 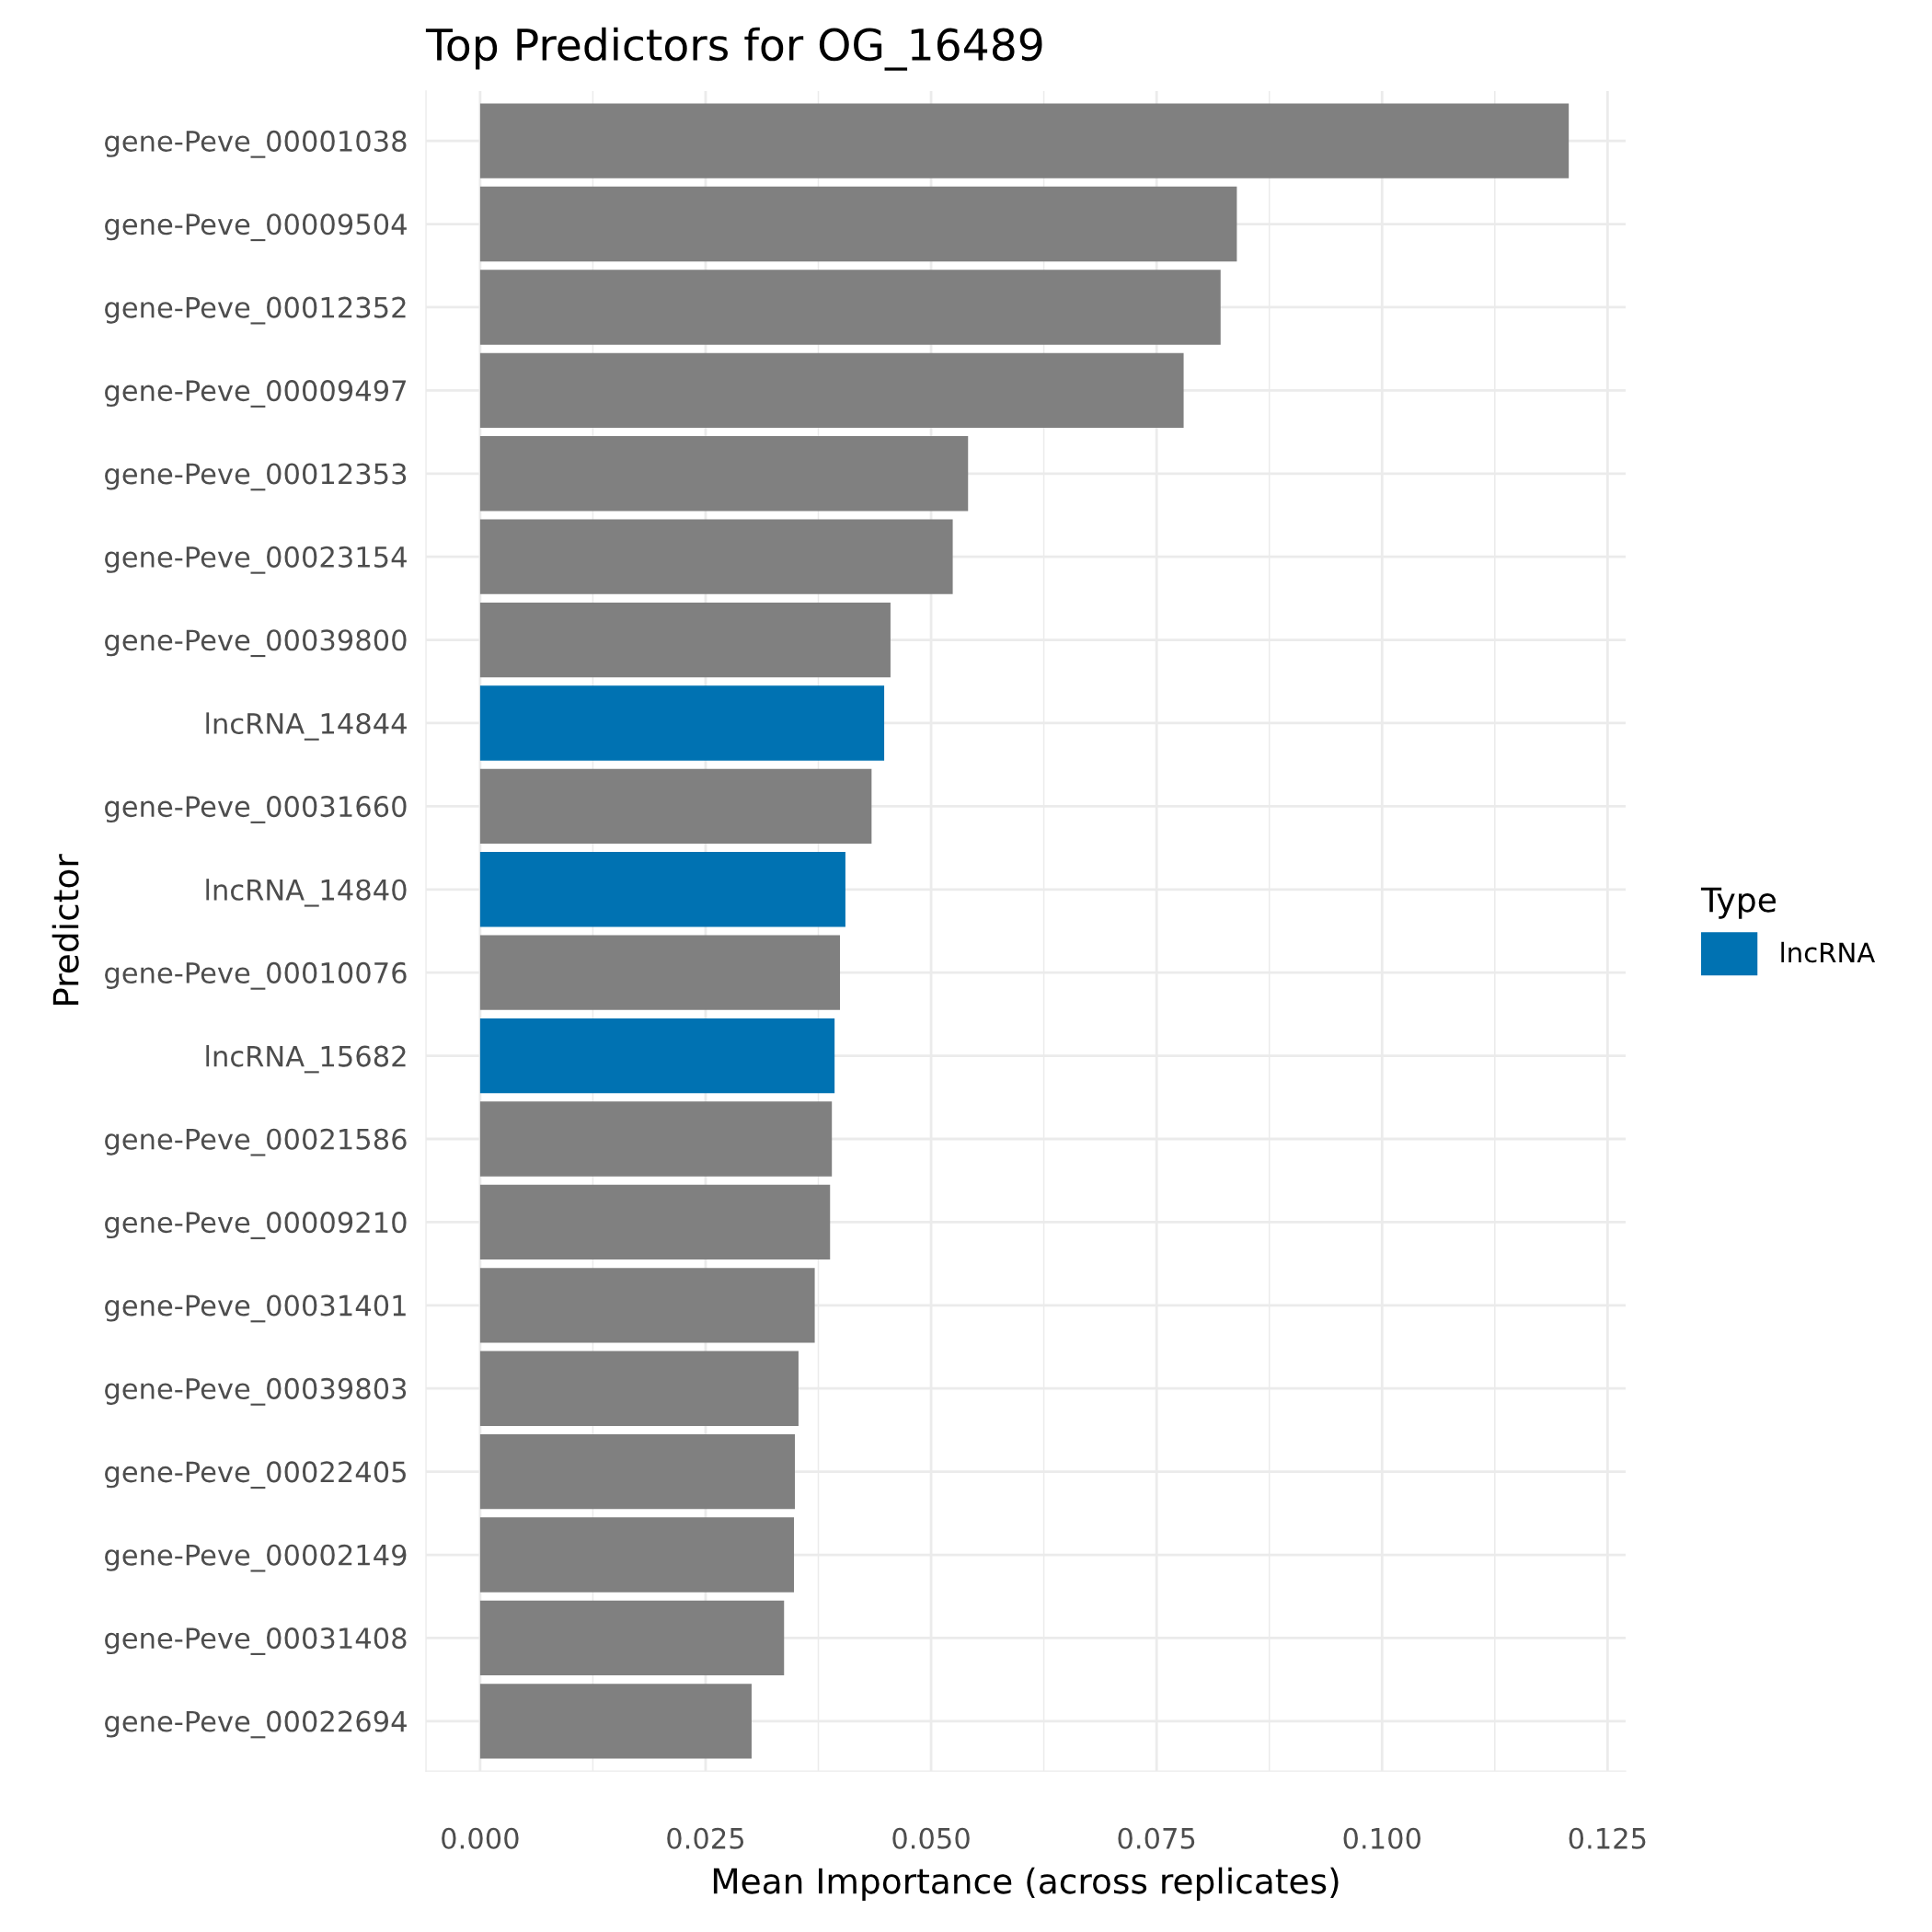 What do you see at coordinates (1738, 903) in the screenshot?
I see `legend-title: Type` at bounding box center [1738, 903].